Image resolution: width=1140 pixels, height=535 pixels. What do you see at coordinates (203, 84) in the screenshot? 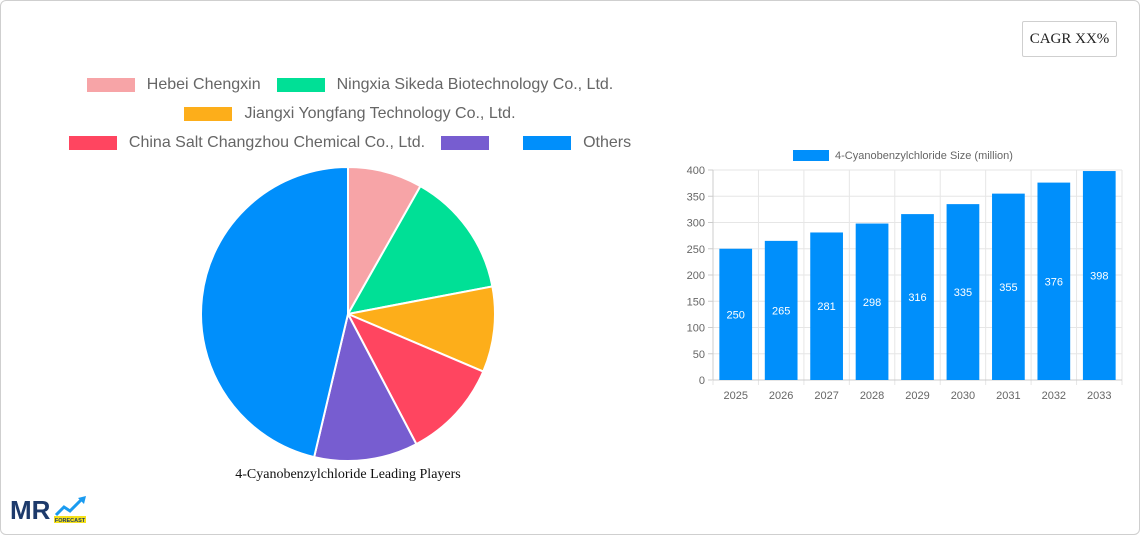
I see `legend-label: Hebei Chengxin` at bounding box center [203, 84].